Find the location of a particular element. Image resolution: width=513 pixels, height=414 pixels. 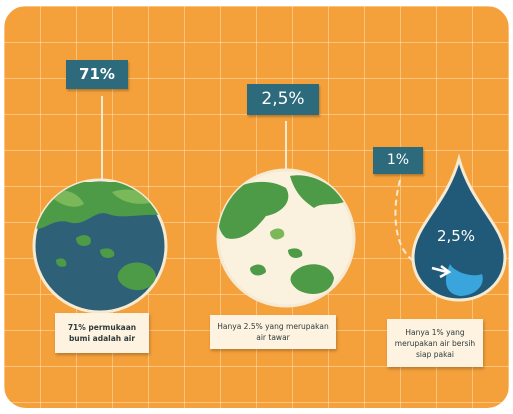

drop-label: 2,5% is located at coordinates (456, 236).